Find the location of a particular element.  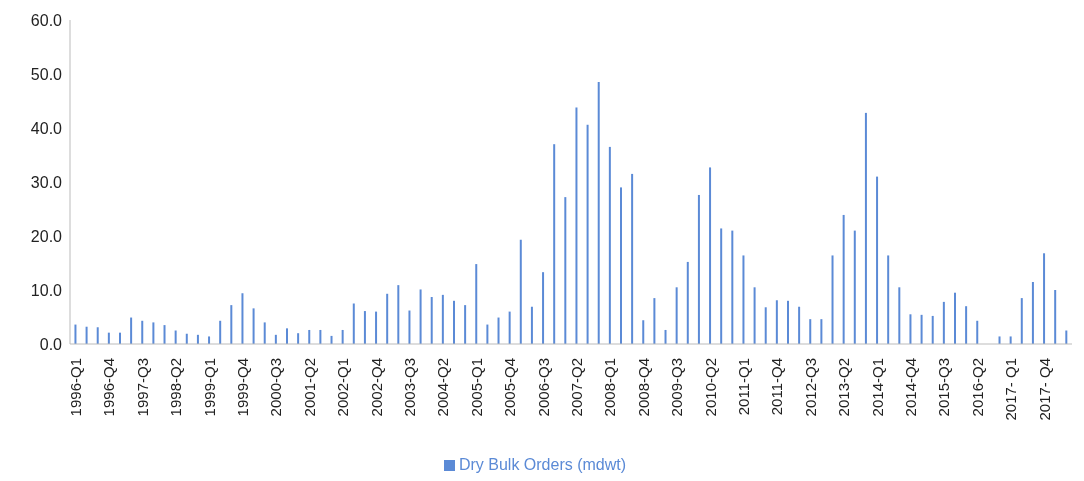

x-tick-label: 2008-Q1 is located at coordinates (610, 387).